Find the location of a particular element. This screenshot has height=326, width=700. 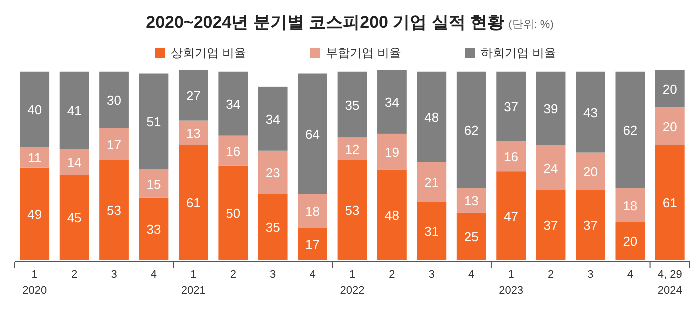

data-label: 11 is located at coordinates (35, 158).